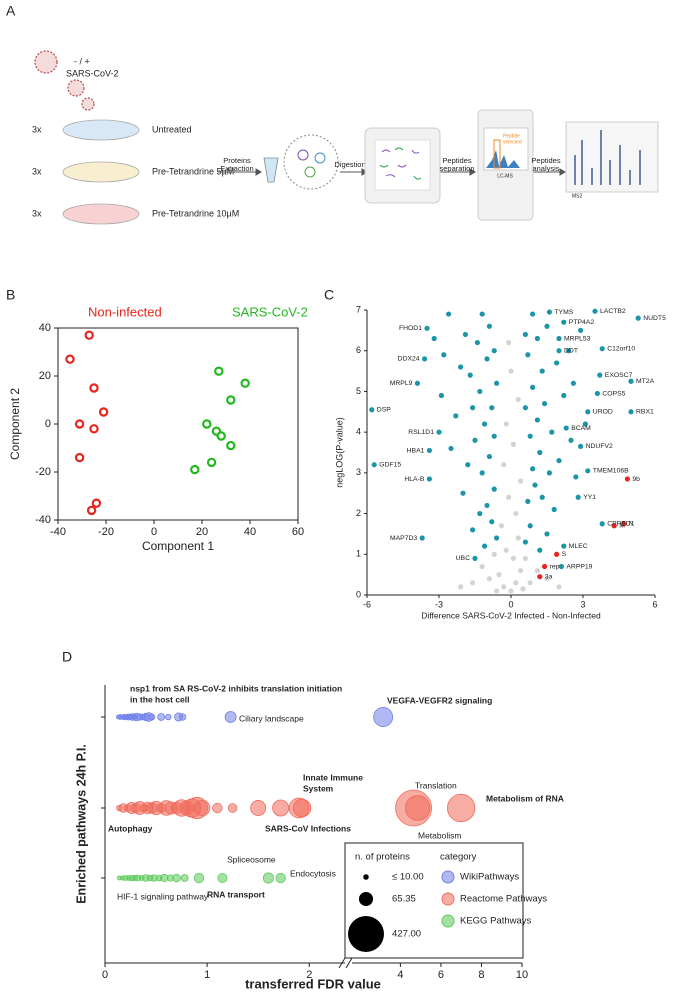 This screenshot has height=992, width=685. Describe the element at coordinates (607, 157) in the screenshot. I see `spectrum` at that location.